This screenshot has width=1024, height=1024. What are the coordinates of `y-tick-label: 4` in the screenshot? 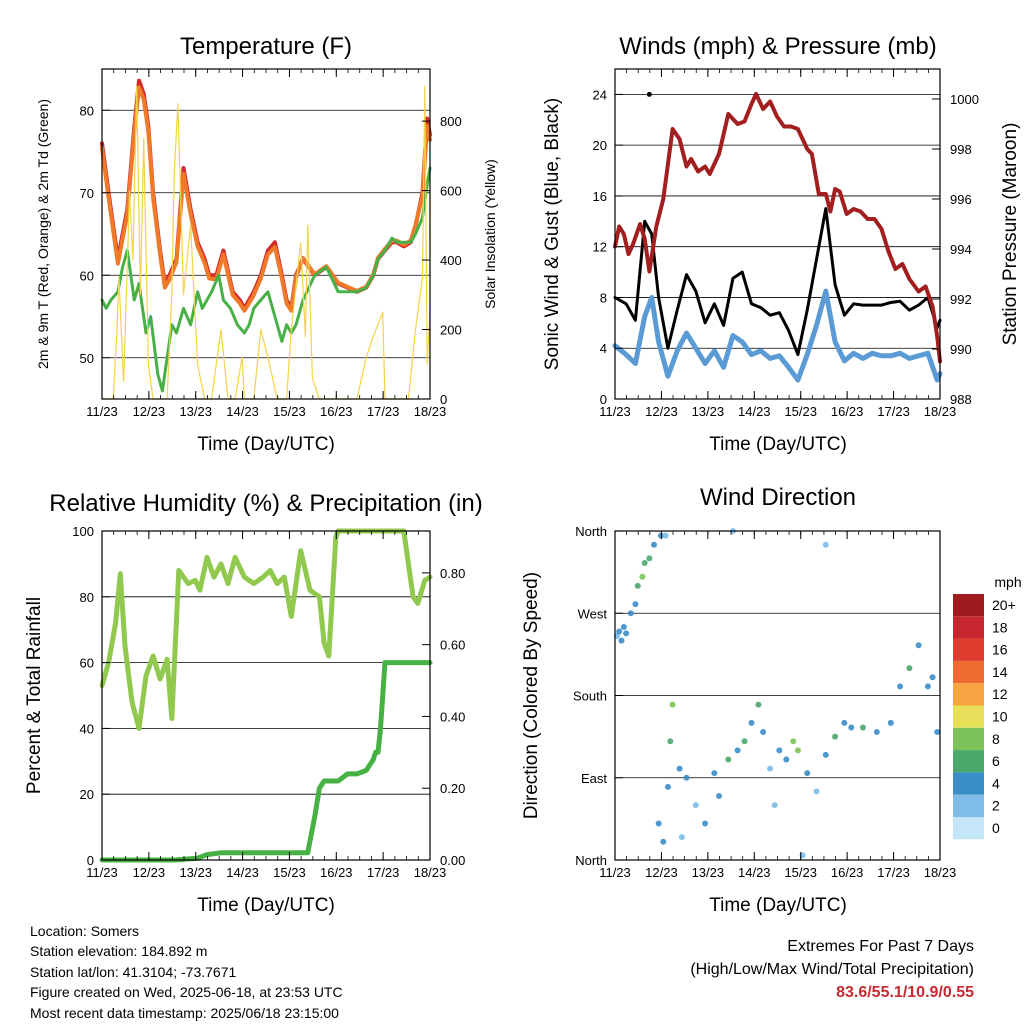 It's located at (603, 348).